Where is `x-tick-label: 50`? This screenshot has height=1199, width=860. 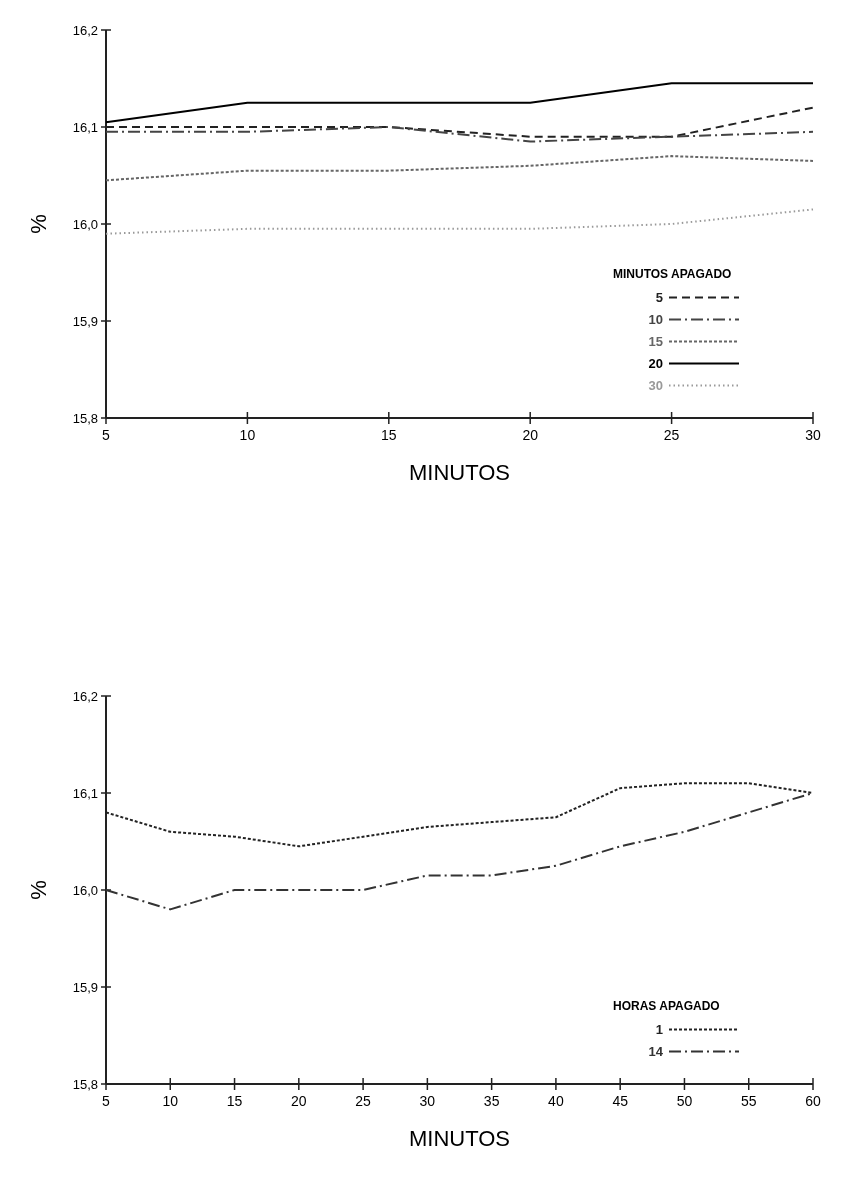 x-tick-label: 50 is located at coordinates (684, 1101).